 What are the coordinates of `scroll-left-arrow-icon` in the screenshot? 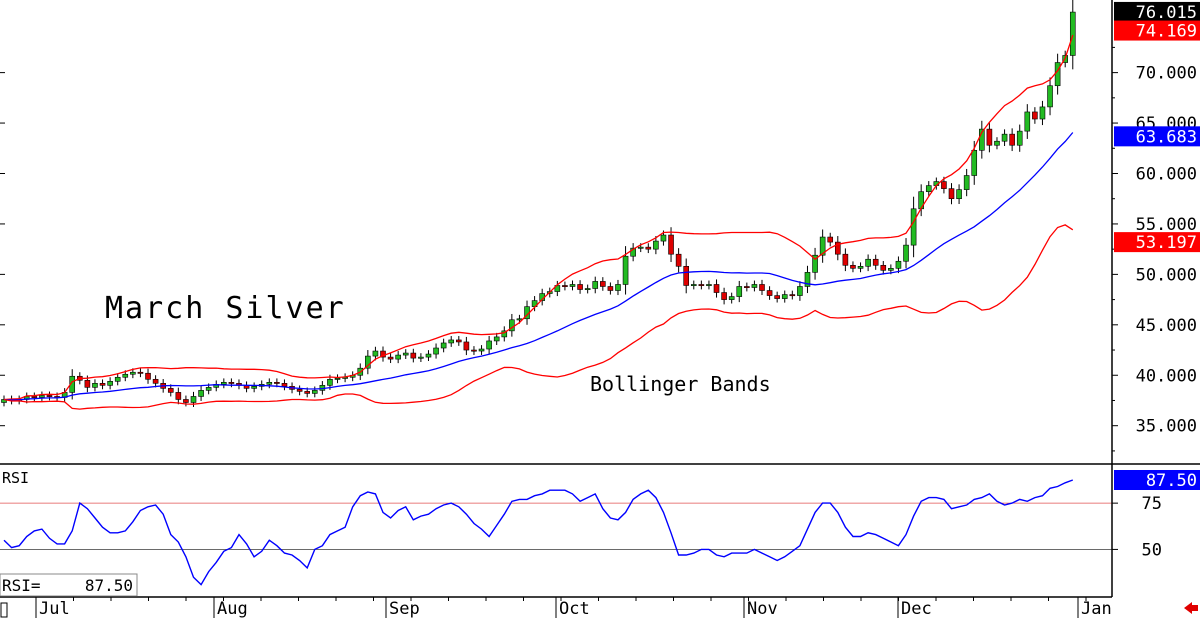 It's located at (1191, 608).